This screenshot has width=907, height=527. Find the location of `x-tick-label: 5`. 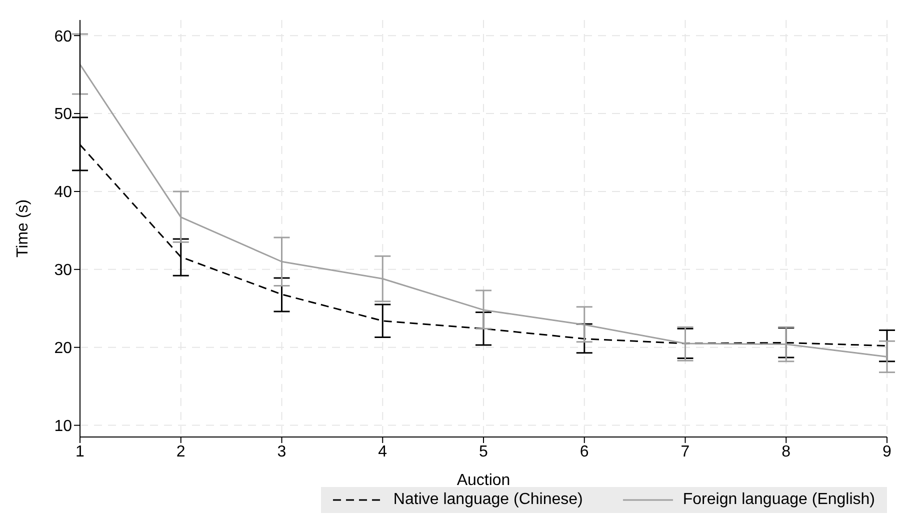

x-tick-label: 5 is located at coordinates (483, 451).